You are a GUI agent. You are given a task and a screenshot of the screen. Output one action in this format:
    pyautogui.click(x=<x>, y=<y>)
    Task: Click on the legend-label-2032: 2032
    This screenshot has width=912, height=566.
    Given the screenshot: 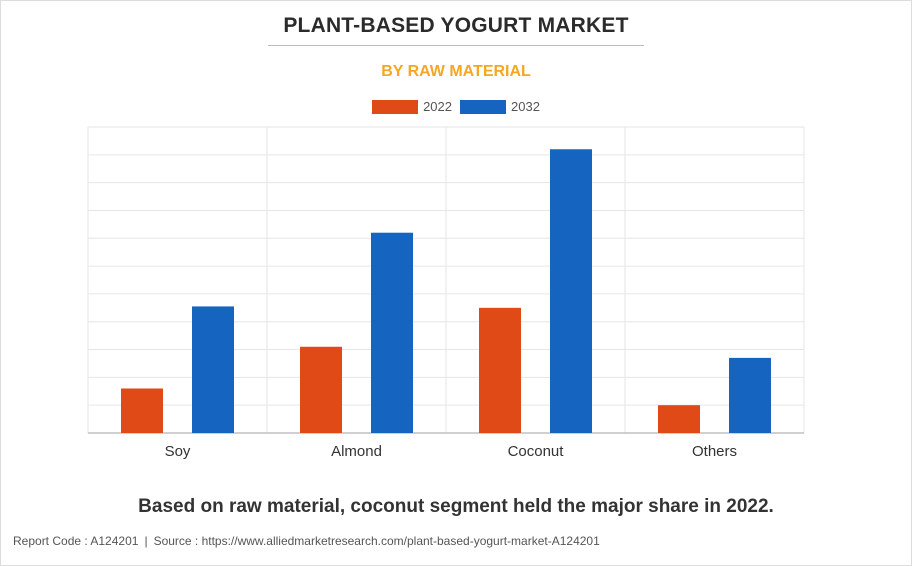 What is the action you would take?
    pyautogui.click(x=525, y=106)
    